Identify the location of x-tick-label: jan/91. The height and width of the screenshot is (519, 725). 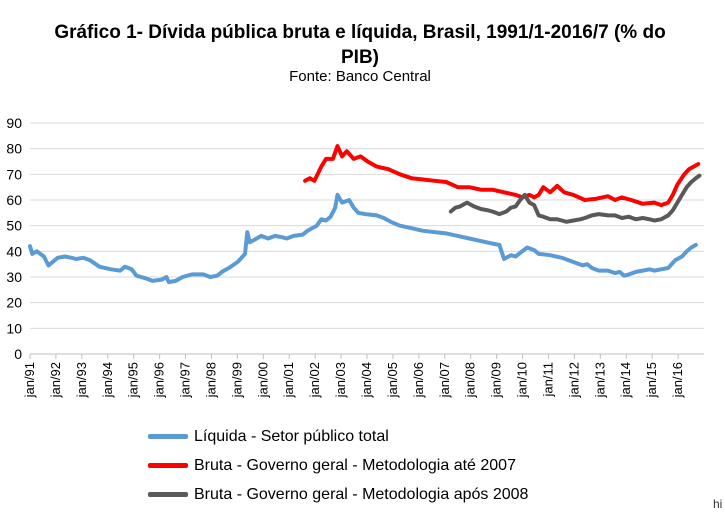
(29, 380).